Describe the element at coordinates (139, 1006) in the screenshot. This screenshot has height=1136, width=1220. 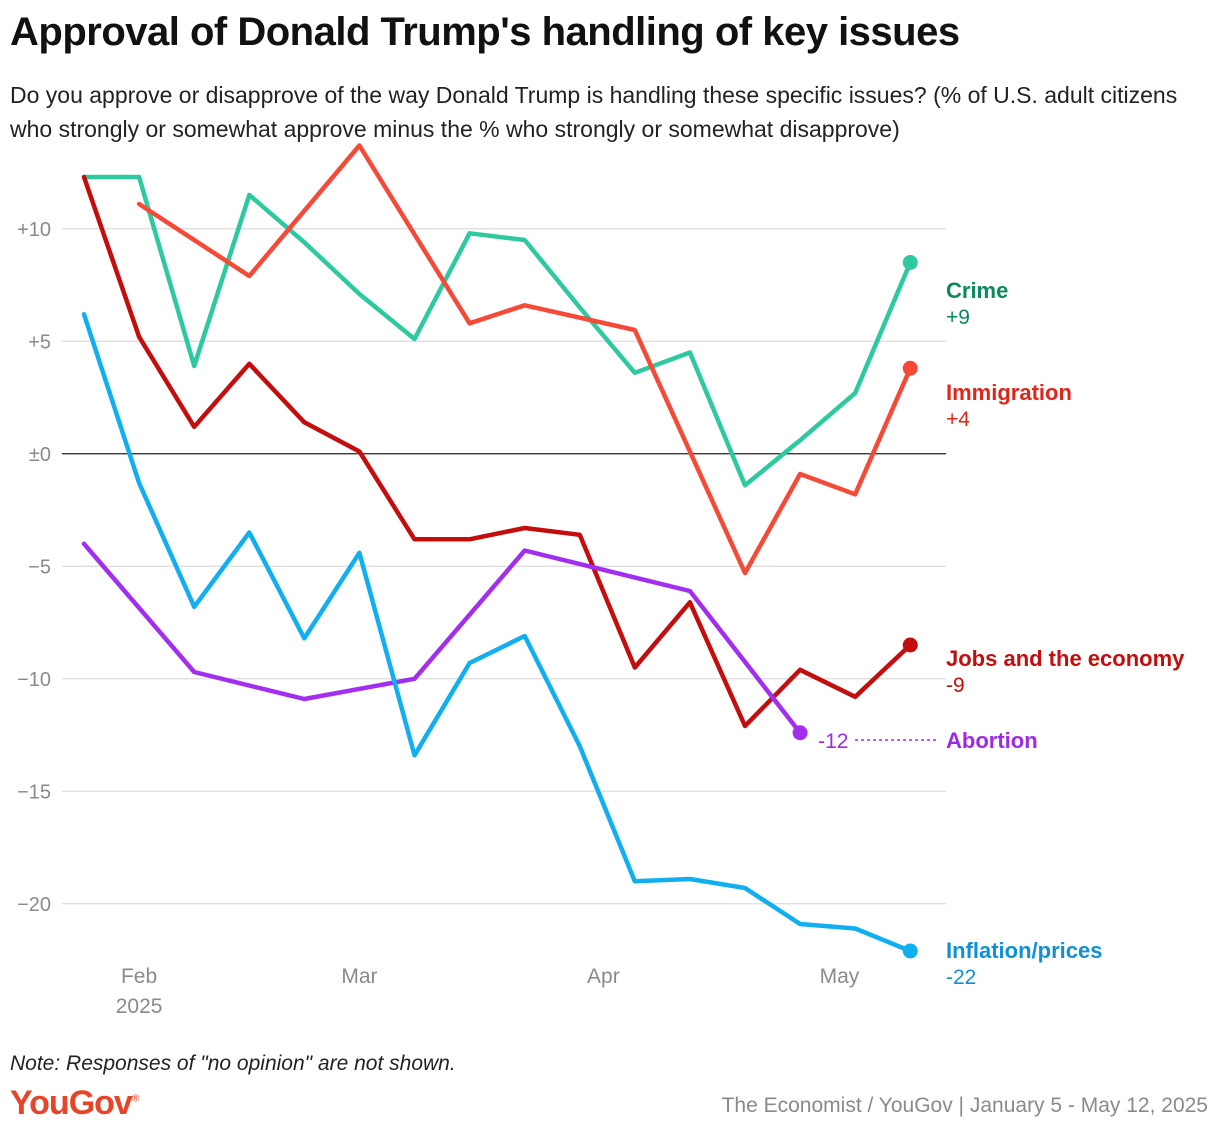
I see `x-tick-sublabel: 2025` at that location.